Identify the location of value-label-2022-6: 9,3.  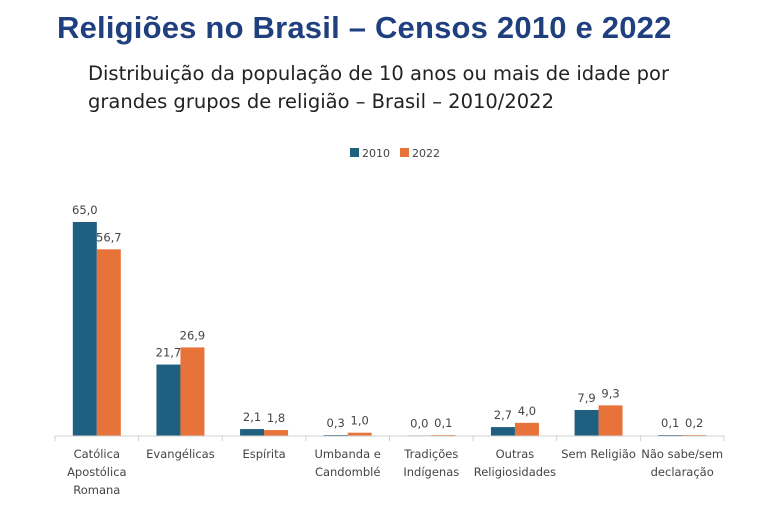
(610, 393).